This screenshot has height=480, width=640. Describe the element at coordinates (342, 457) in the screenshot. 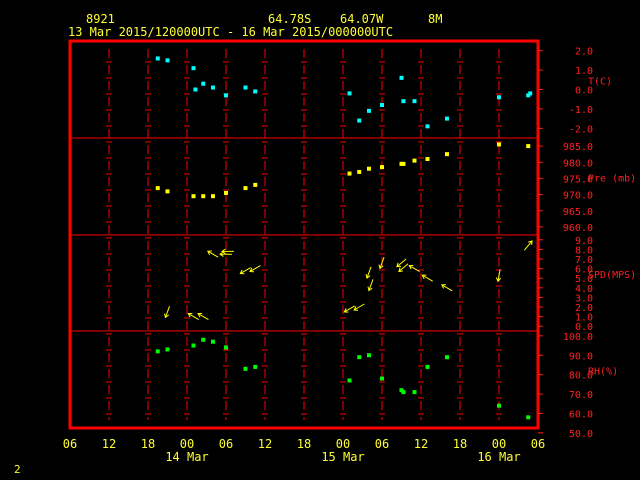

I see `x-date-label: 15 Mar` at that location.